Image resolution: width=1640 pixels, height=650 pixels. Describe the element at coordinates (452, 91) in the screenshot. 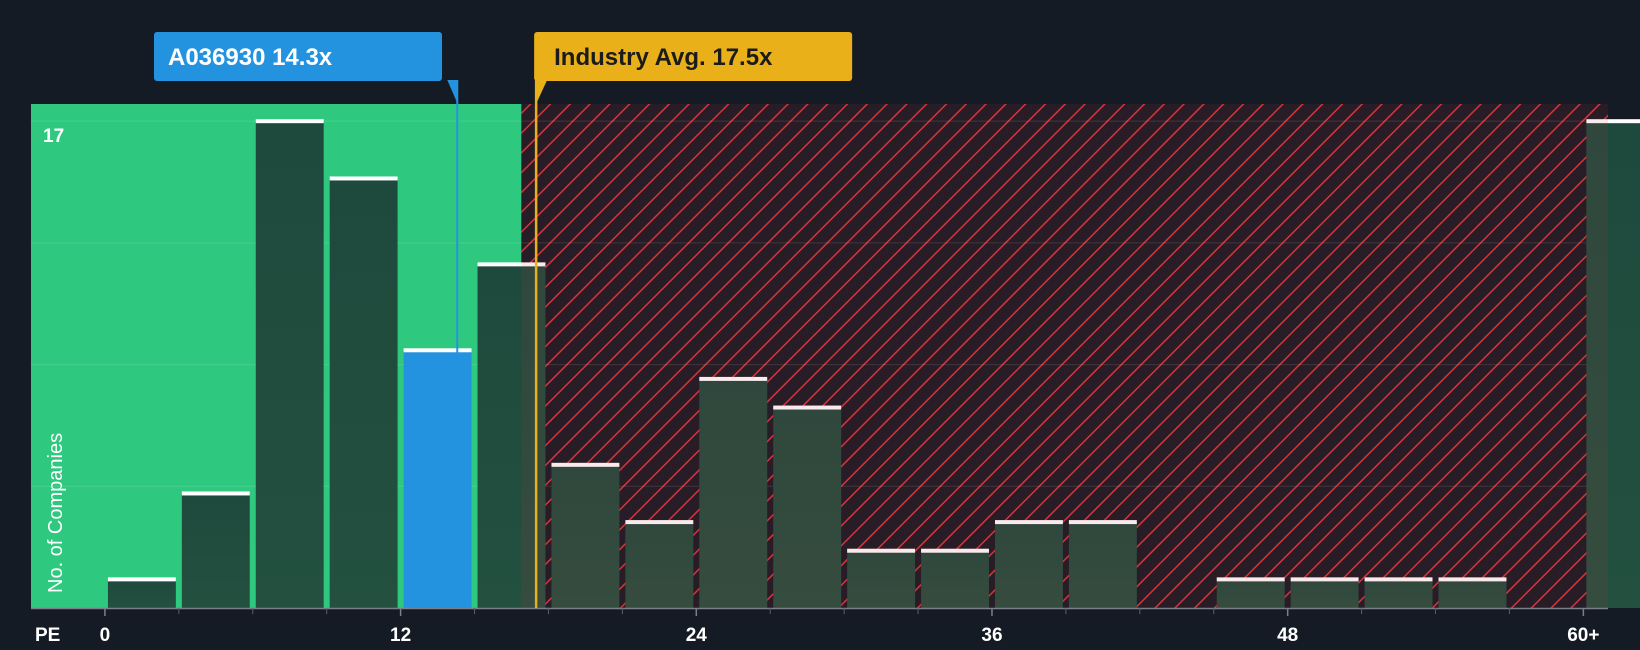

I see `company-callout-pointer` at that location.